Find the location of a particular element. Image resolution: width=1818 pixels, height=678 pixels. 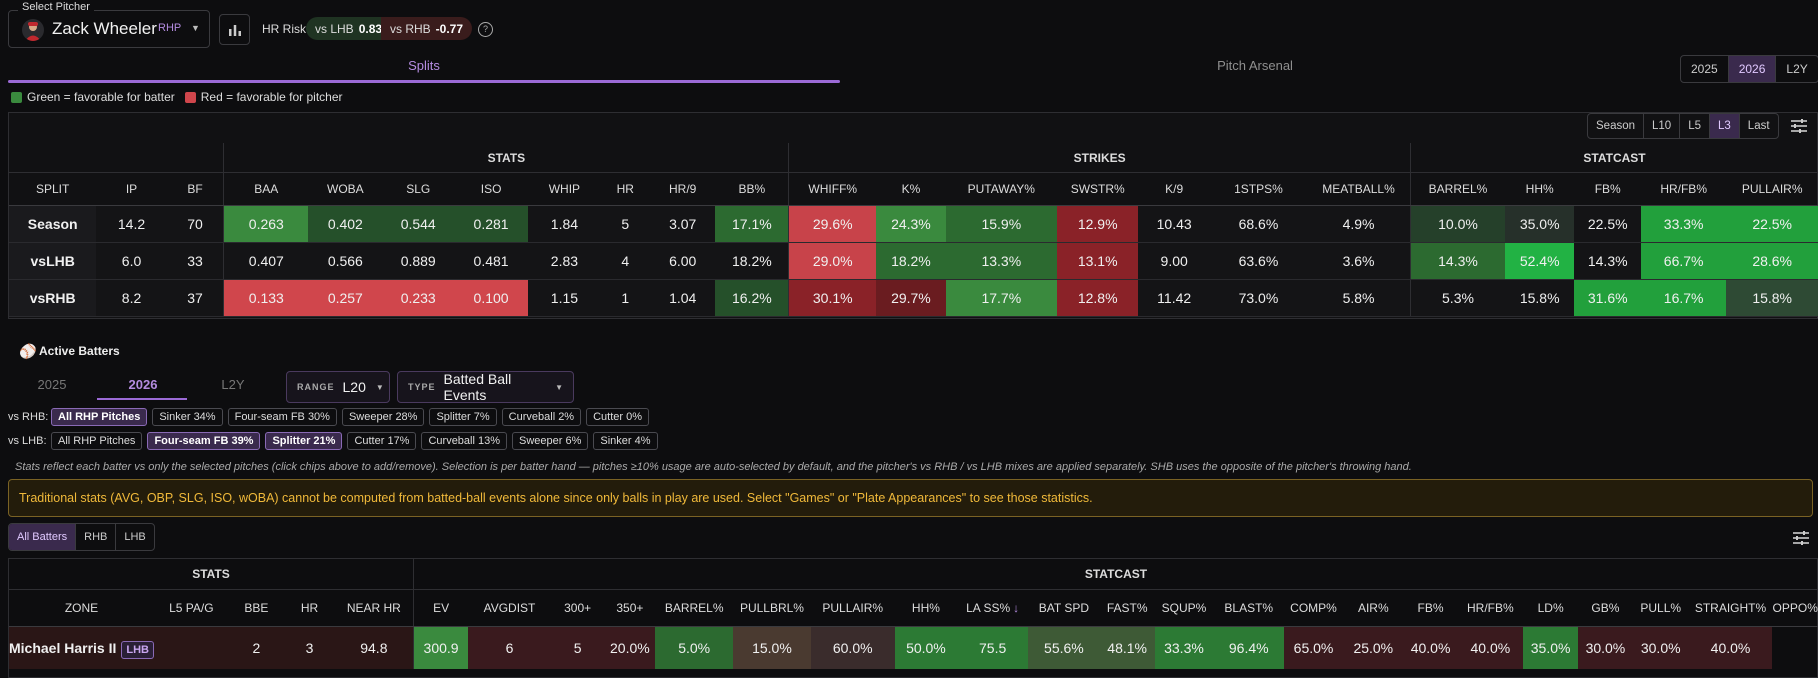

batter-col-blast-pct: BLAST% is located at coordinates (1249, 608).